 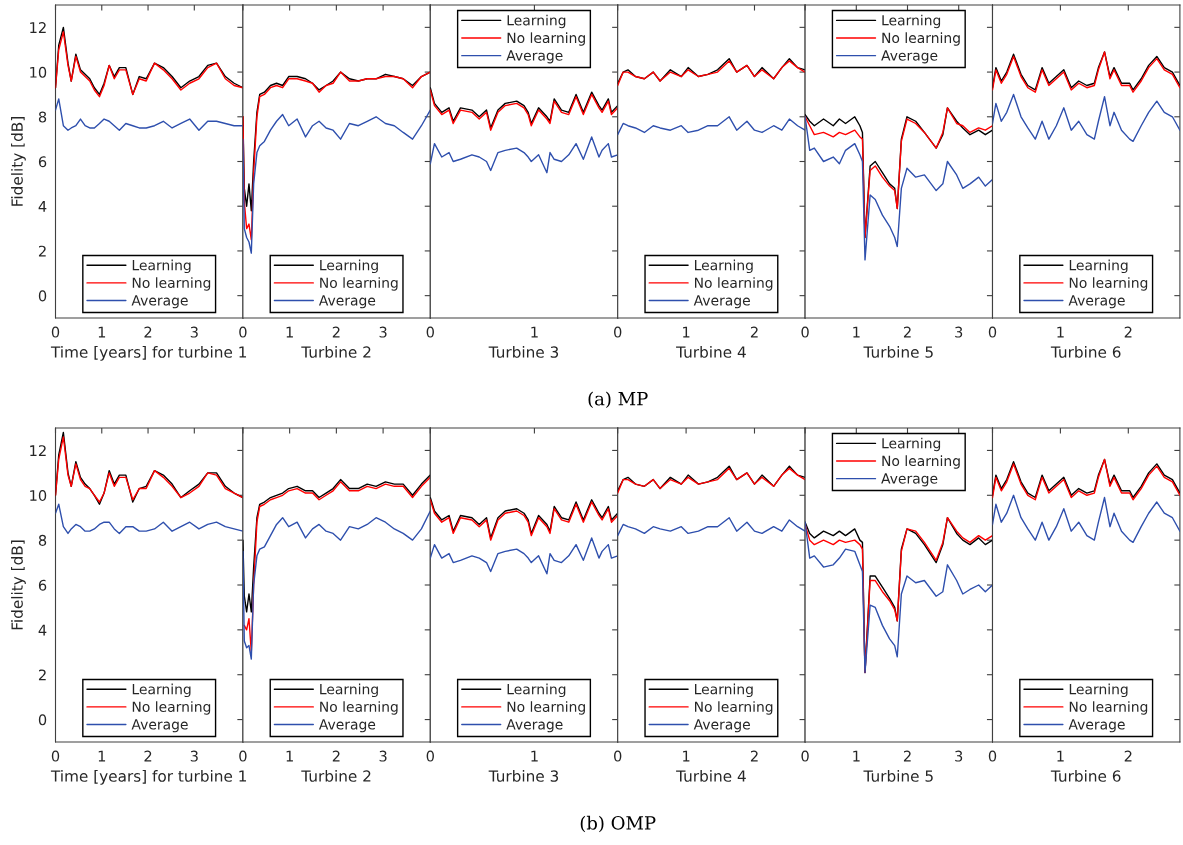 I want to click on text: (a) MP, so click(x=618, y=400).